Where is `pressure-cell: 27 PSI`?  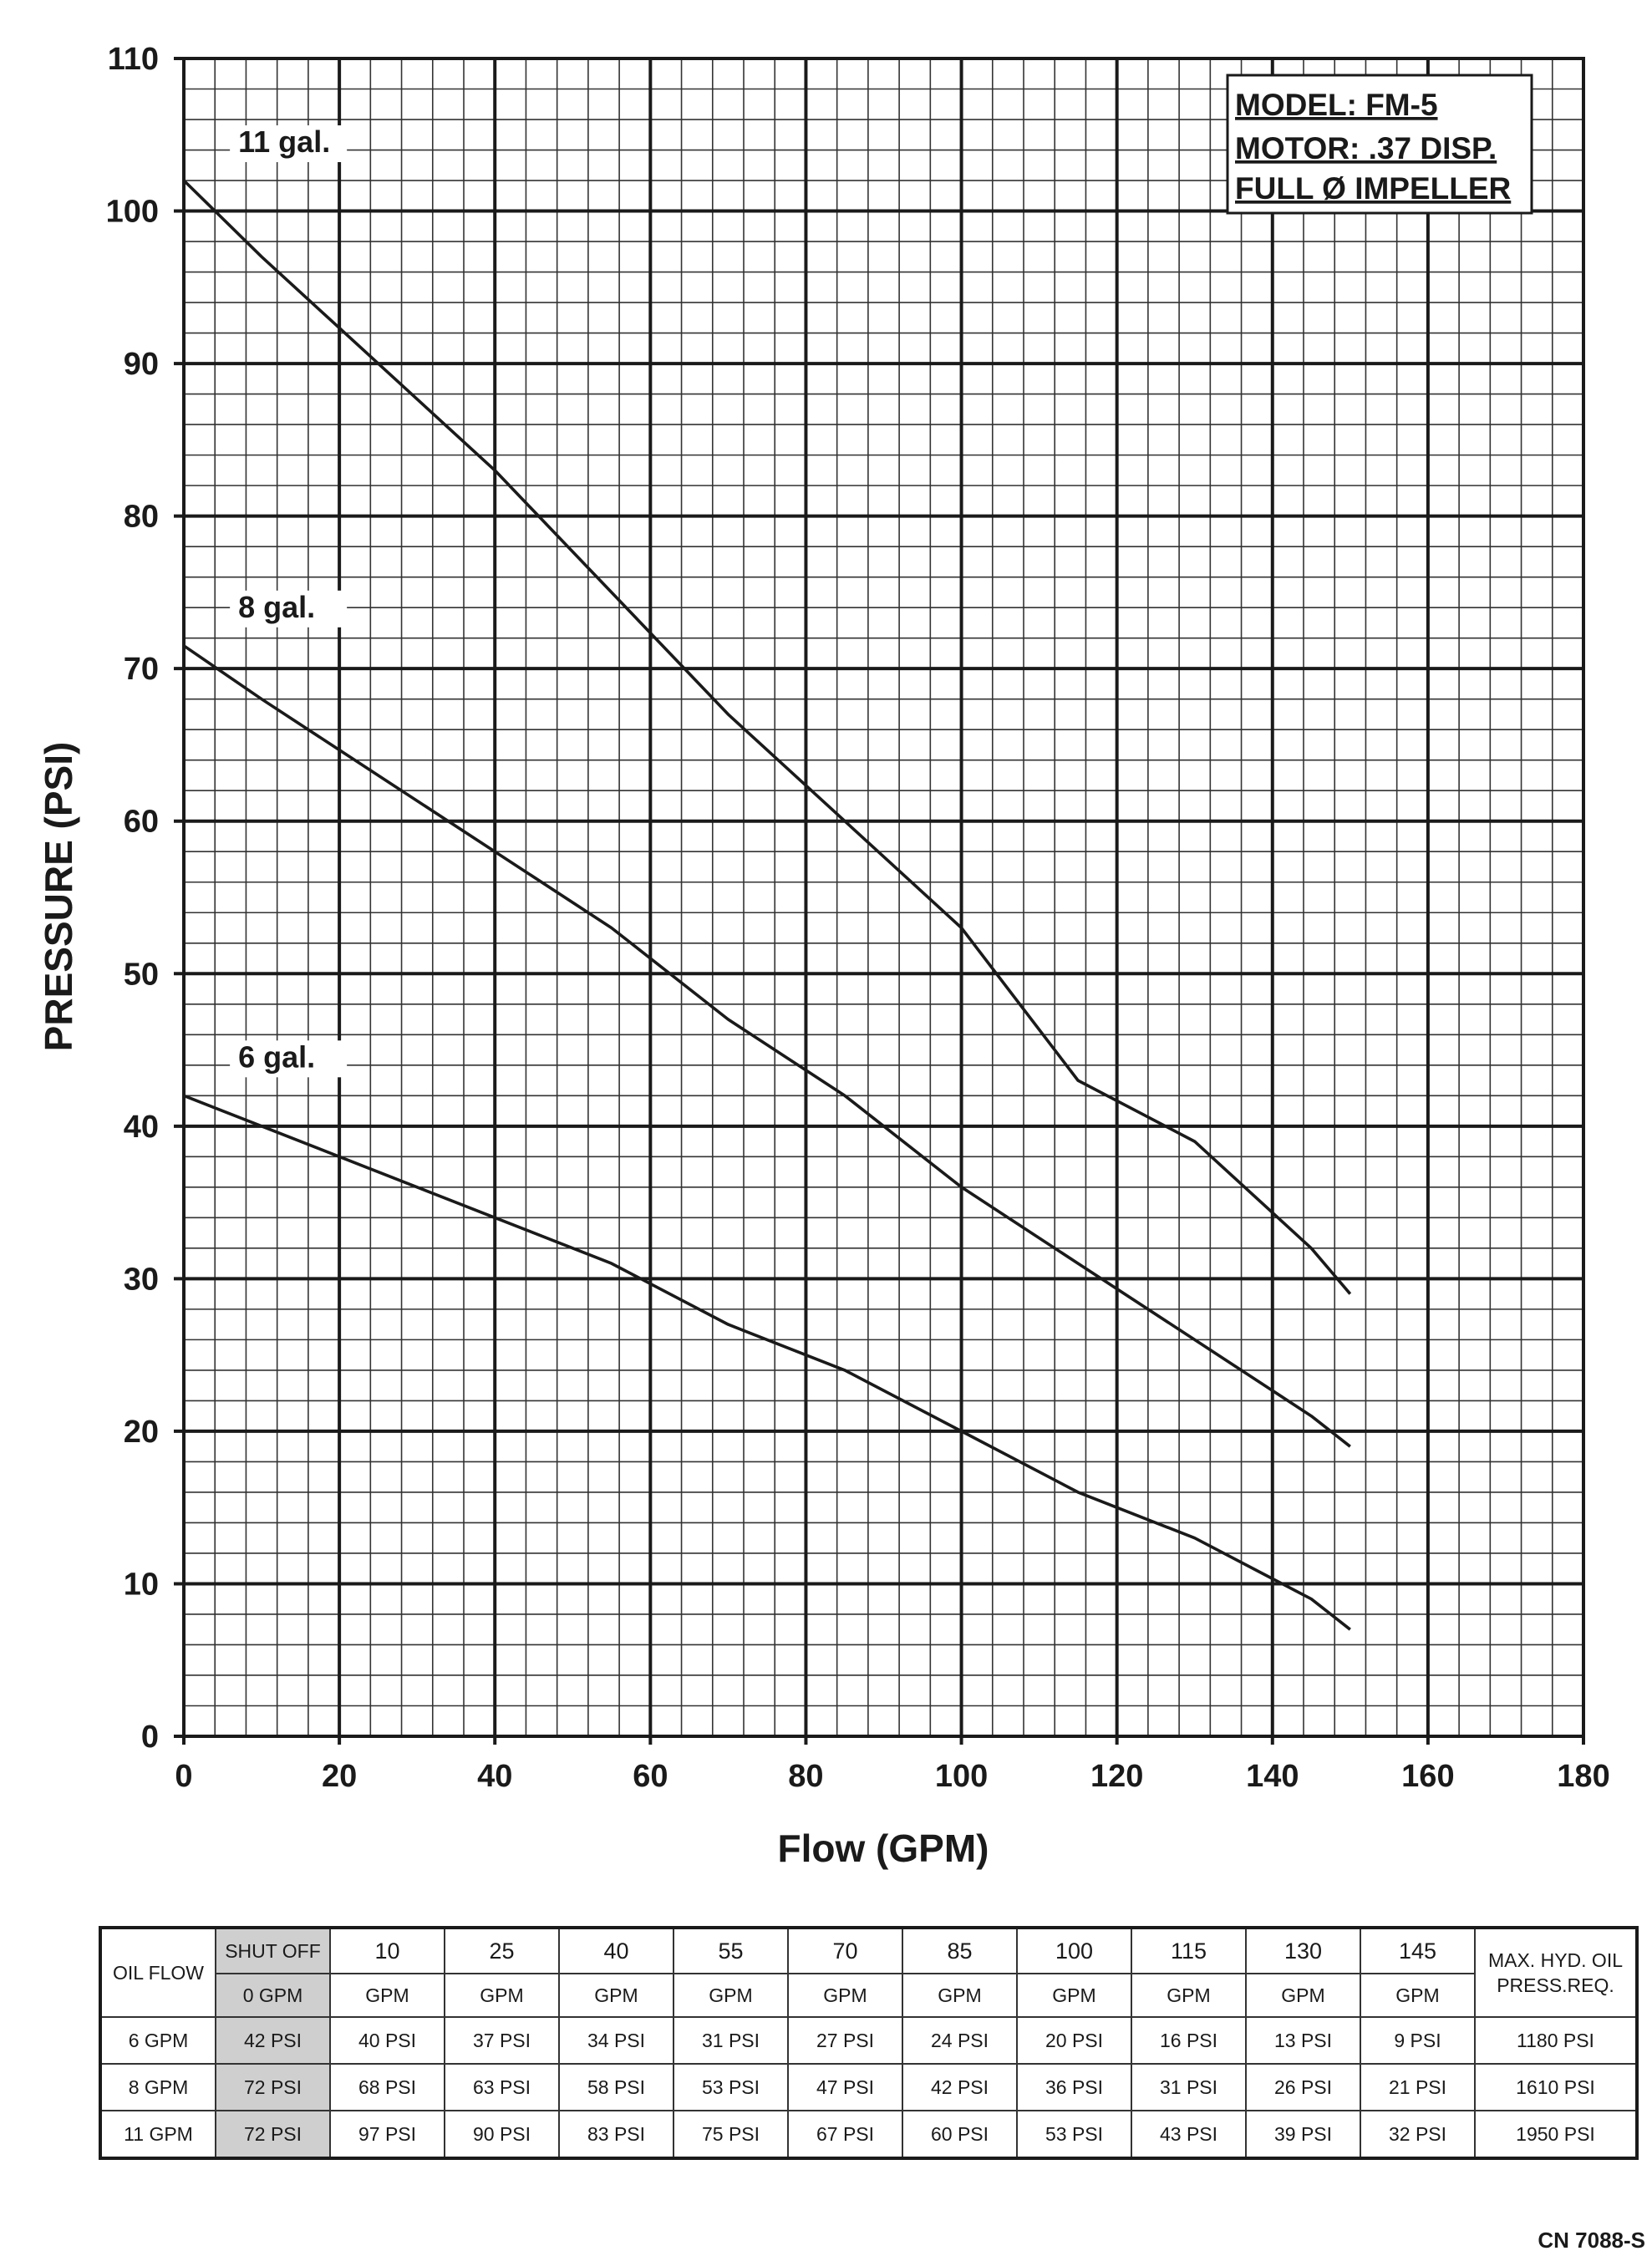
pressure-cell: 27 PSI is located at coordinates (845, 2041).